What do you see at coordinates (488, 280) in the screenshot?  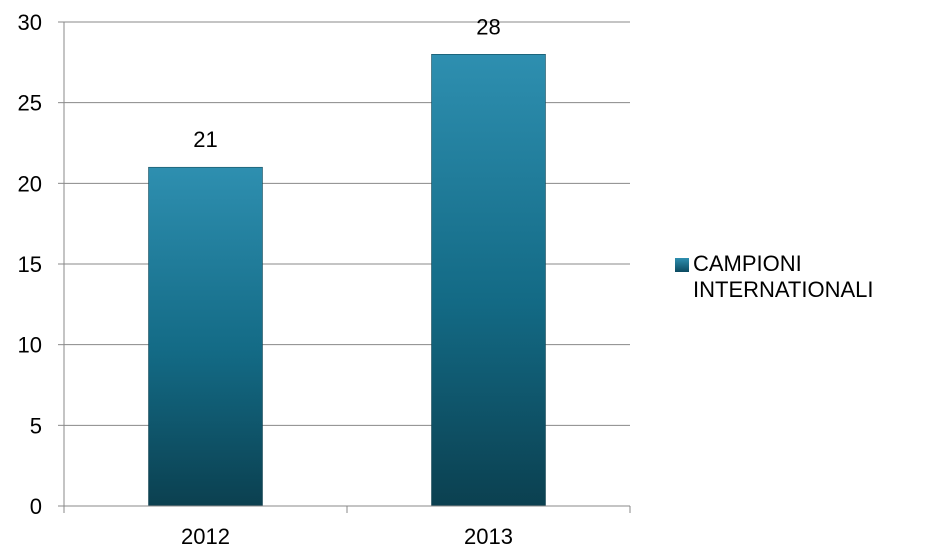 I see `bar-2013` at bounding box center [488, 280].